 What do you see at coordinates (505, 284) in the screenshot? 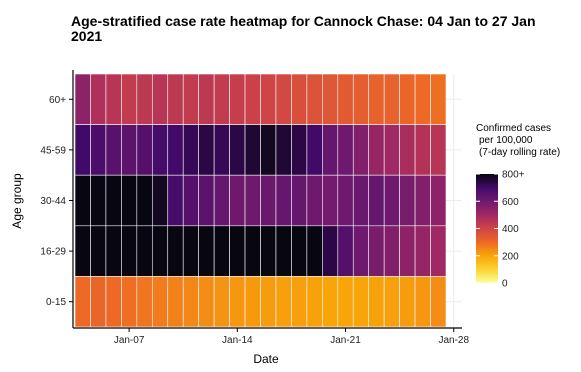
I see `legend-tick-label: 0` at bounding box center [505, 284].